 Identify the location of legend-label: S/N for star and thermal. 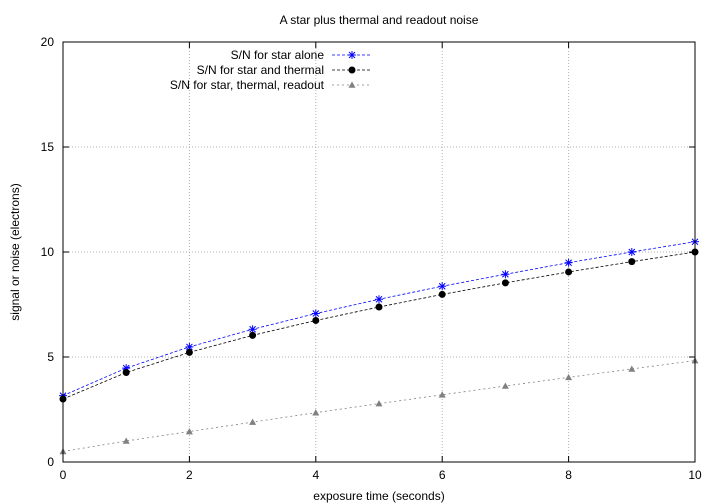
(260, 70).